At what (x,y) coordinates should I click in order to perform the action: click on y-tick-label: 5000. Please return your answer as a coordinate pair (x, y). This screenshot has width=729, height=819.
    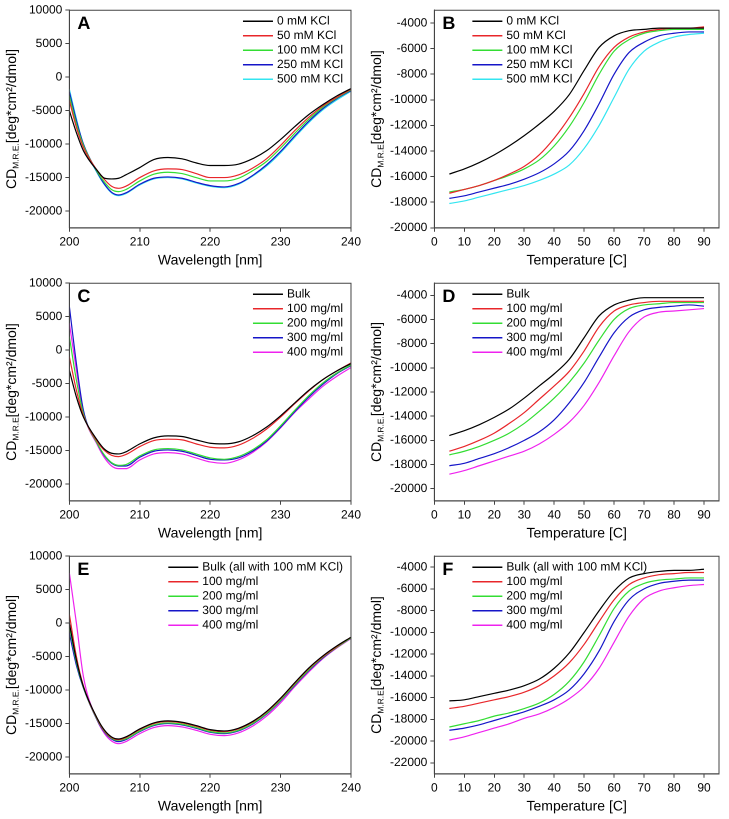
    Looking at the image, I should click on (49, 315).